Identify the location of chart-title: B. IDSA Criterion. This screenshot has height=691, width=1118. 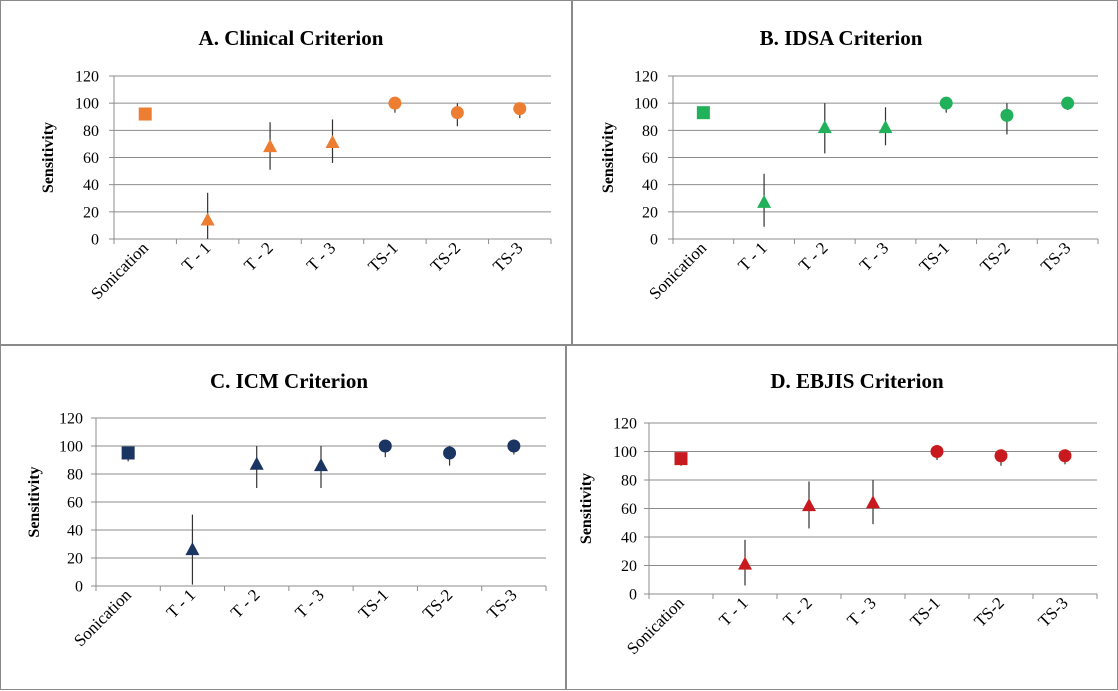
(841, 38).